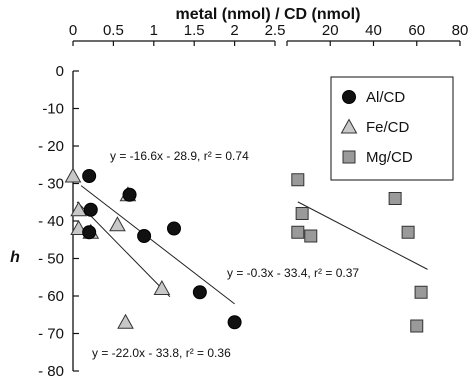 This screenshot has width=470, height=381. I want to click on fit-equation: y = -22.0x - 33.8, r² = 0.36, so click(161, 353).